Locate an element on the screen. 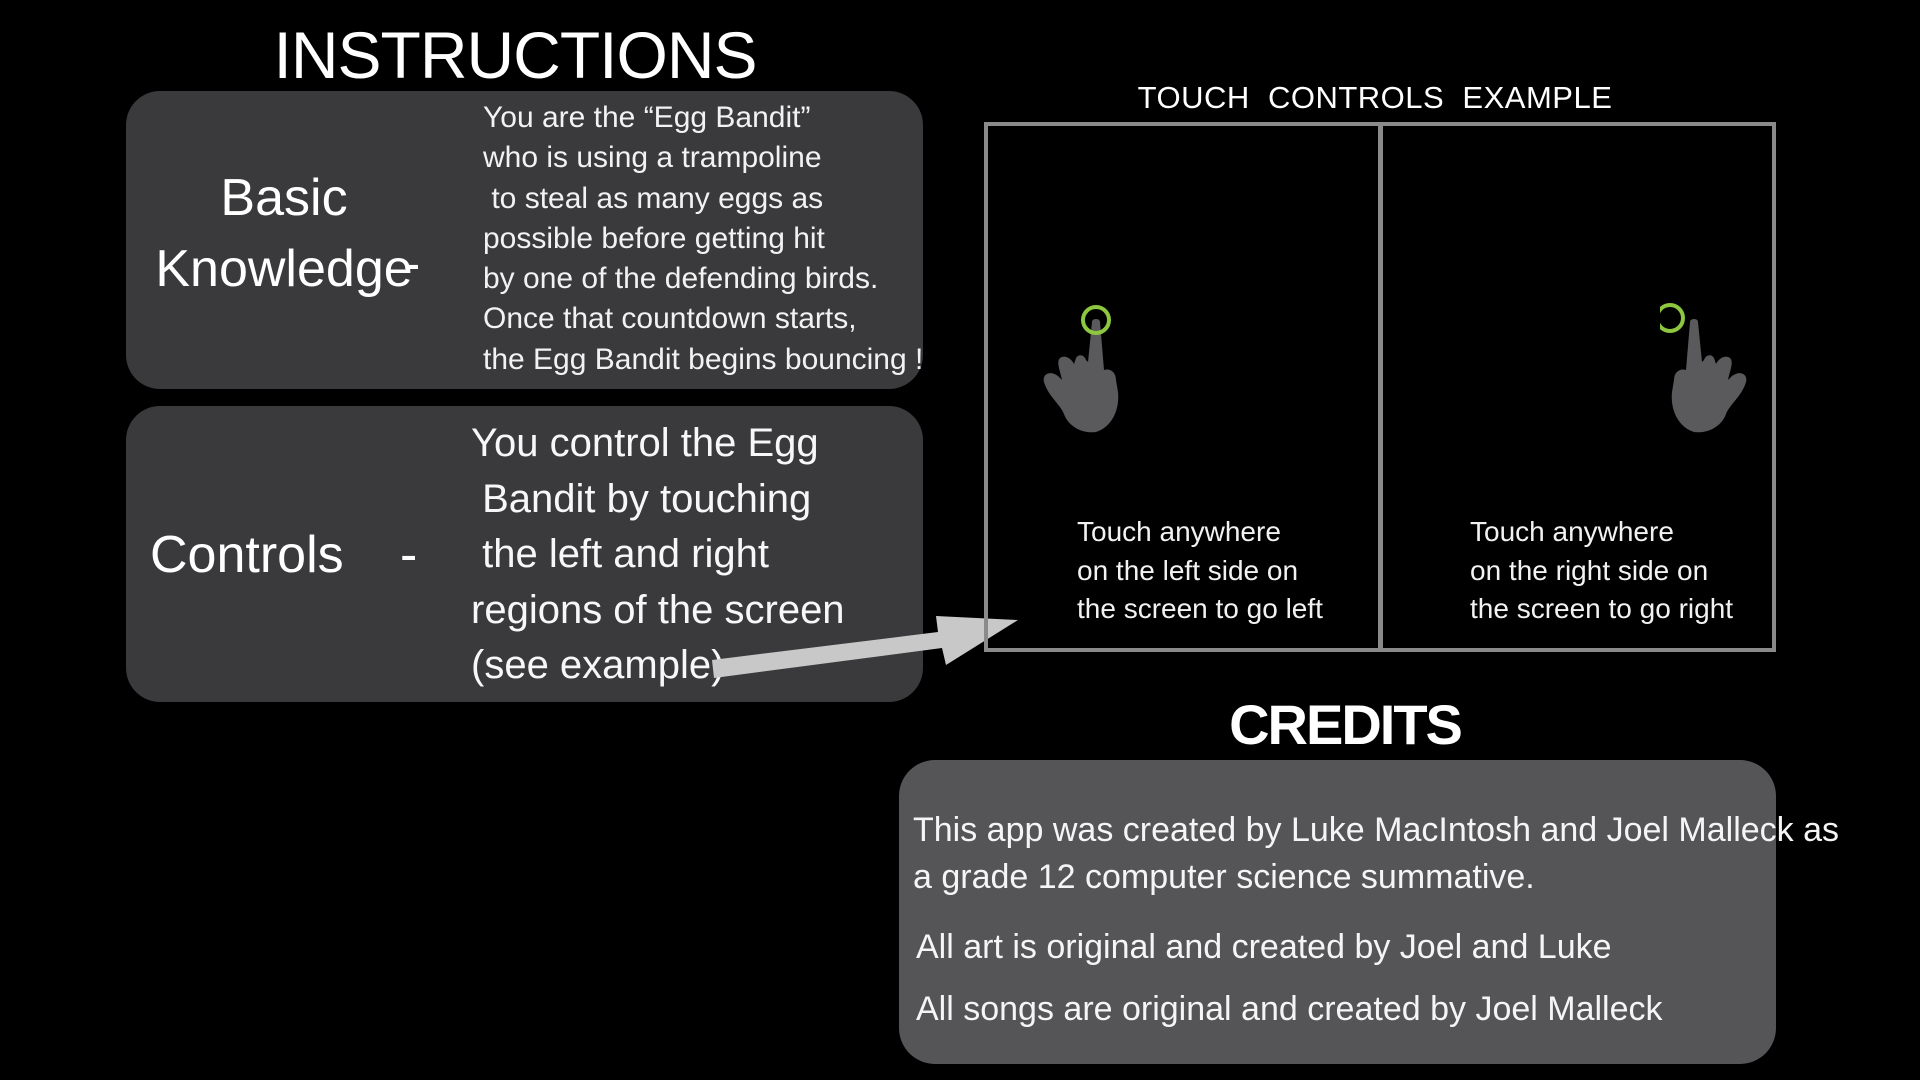 The width and height of the screenshot is (1920, 1080). controls-desc-line: regions of the screen is located at coordinates (658, 609).